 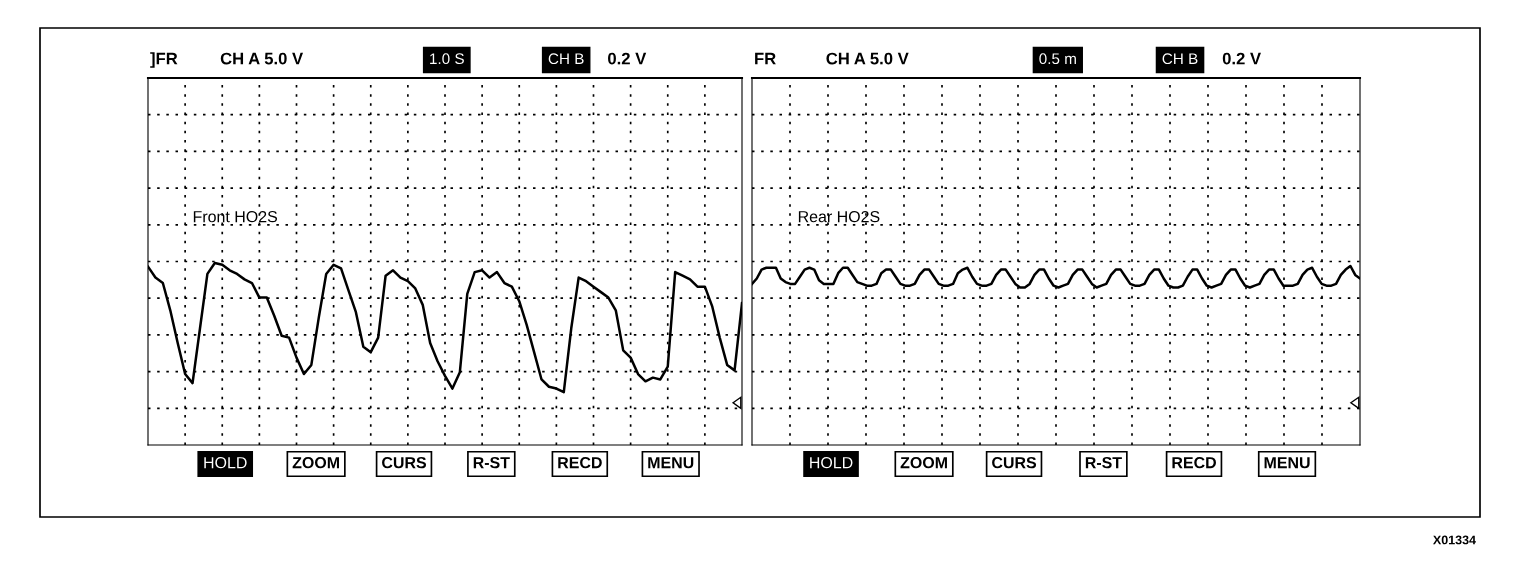 What do you see at coordinates (765, 58) in the screenshot?
I see `text: FR` at bounding box center [765, 58].